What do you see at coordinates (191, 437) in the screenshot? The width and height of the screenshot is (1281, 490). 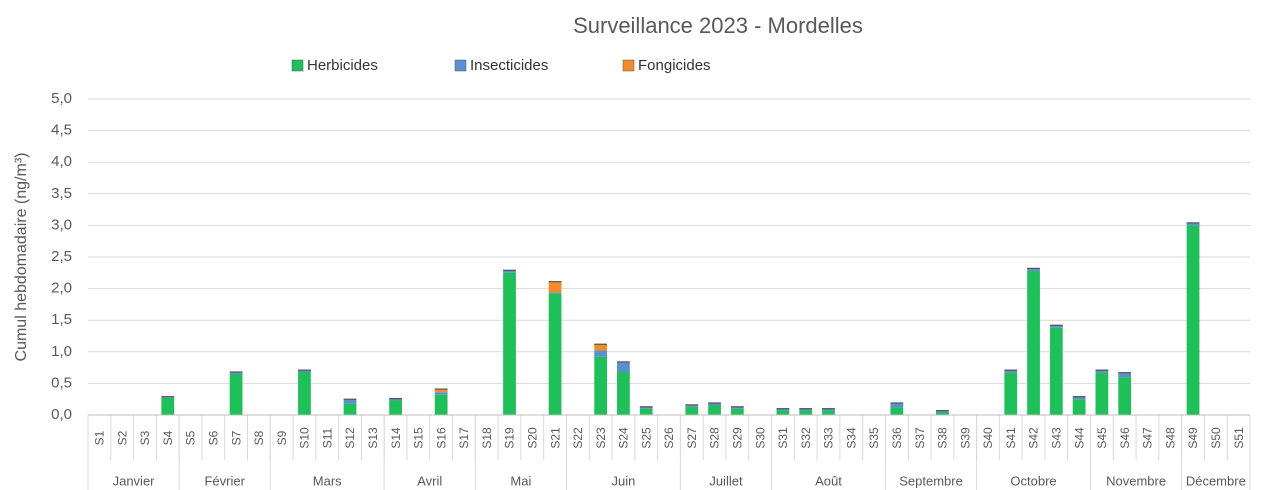 I see `x-tick-label: S5` at bounding box center [191, 437].